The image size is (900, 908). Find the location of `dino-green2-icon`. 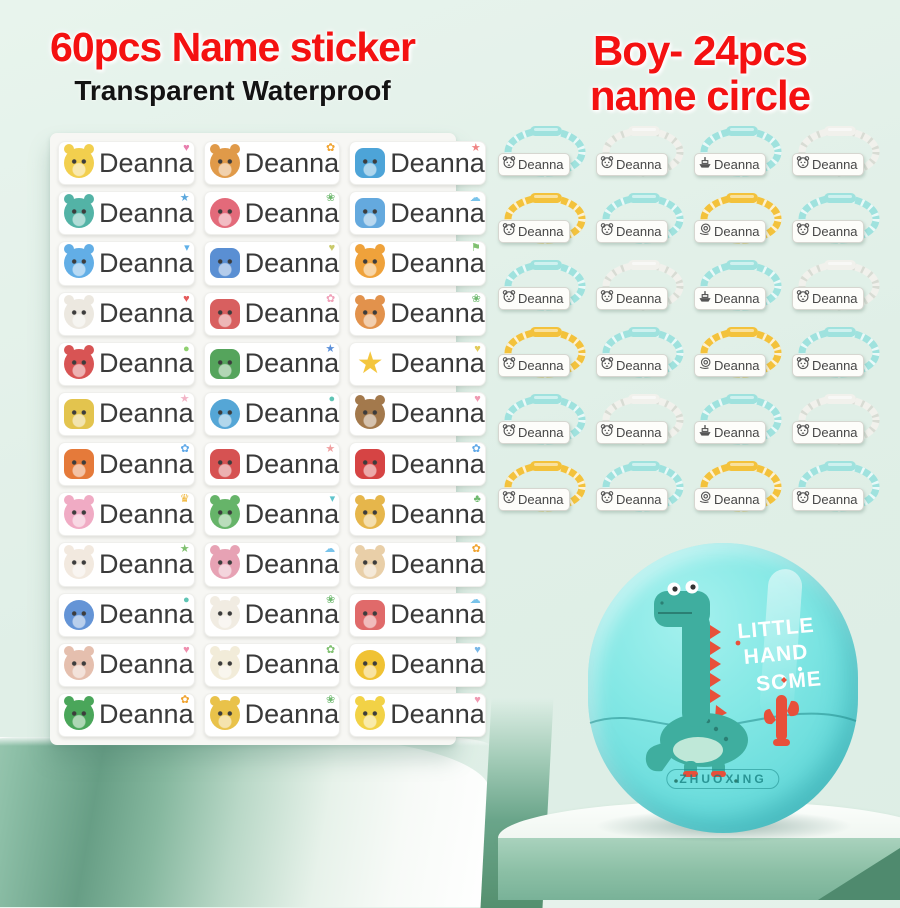

dino-green2-icon is located at coordinates (79, 712).